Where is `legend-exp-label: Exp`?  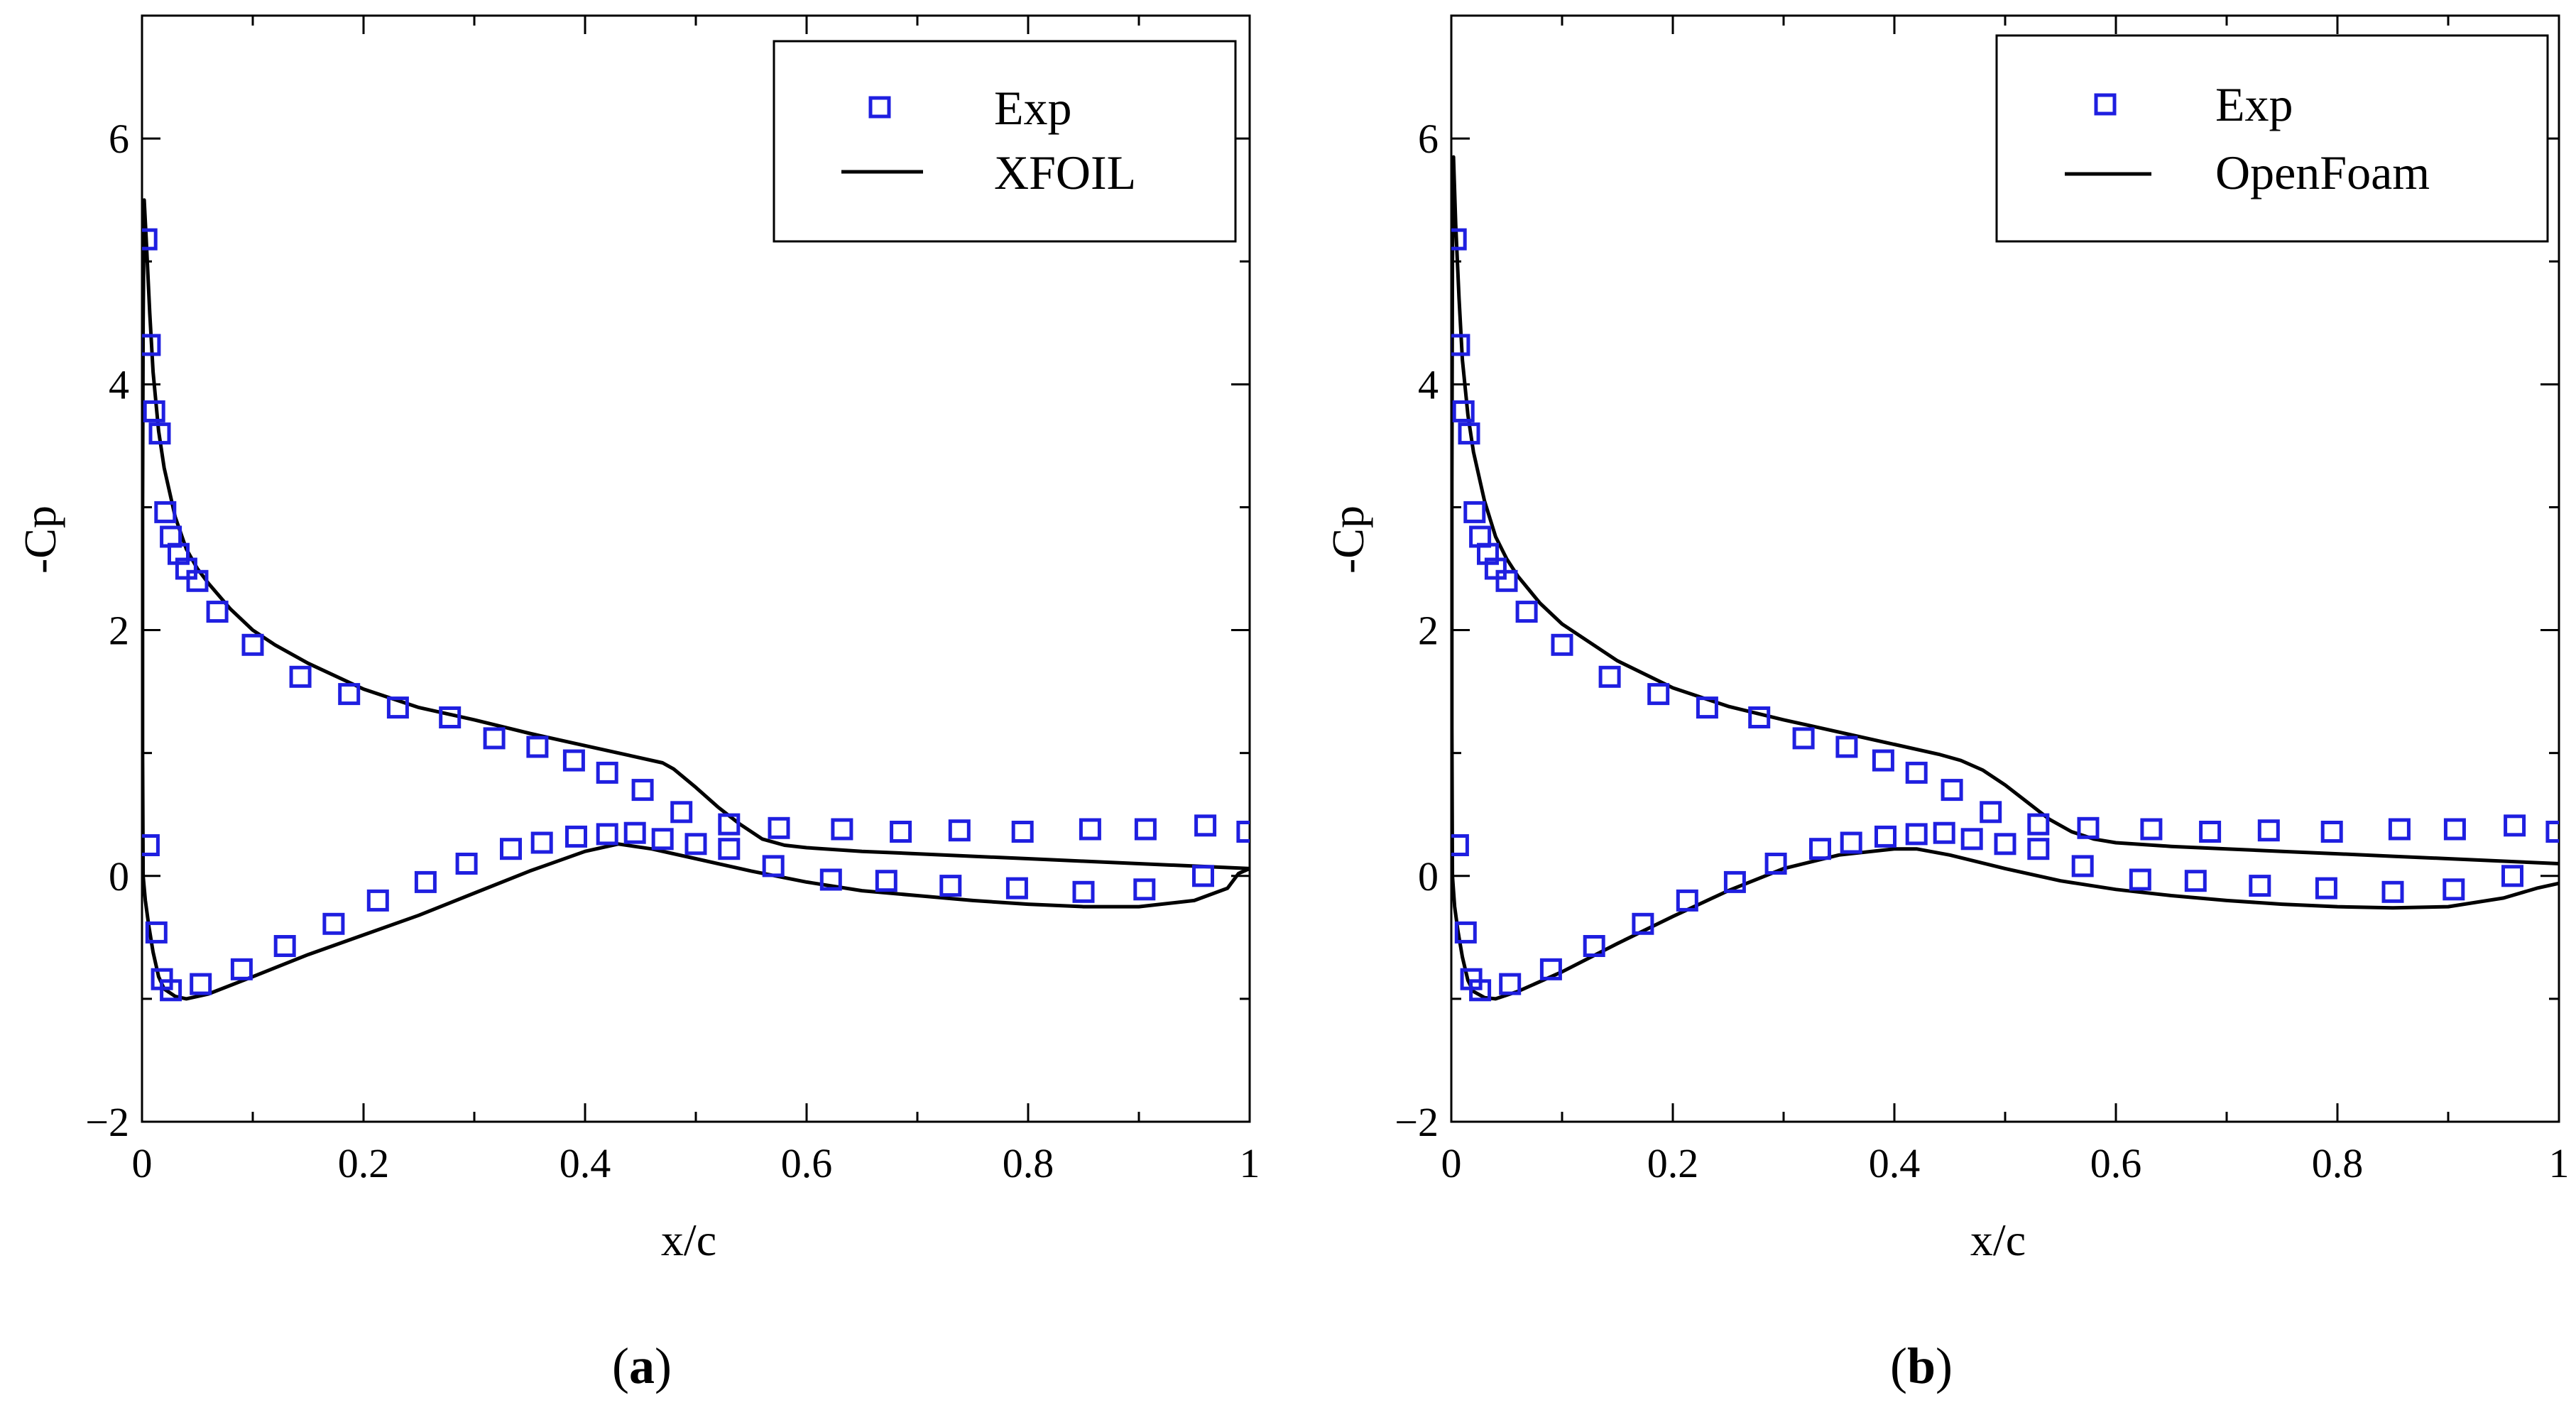 legend-exp-label: Exp is located at coordinates (1033, 108).